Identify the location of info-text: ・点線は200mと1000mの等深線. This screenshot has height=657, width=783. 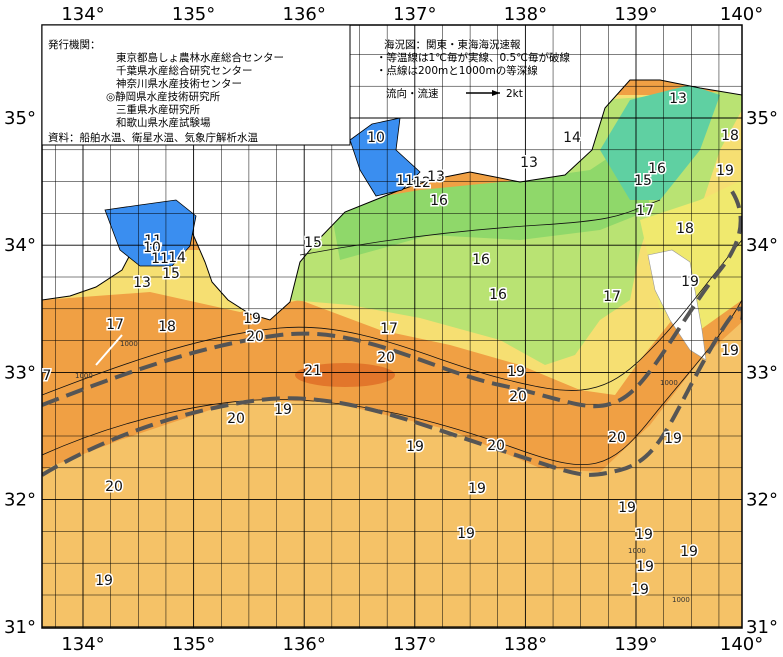
(457, 70).